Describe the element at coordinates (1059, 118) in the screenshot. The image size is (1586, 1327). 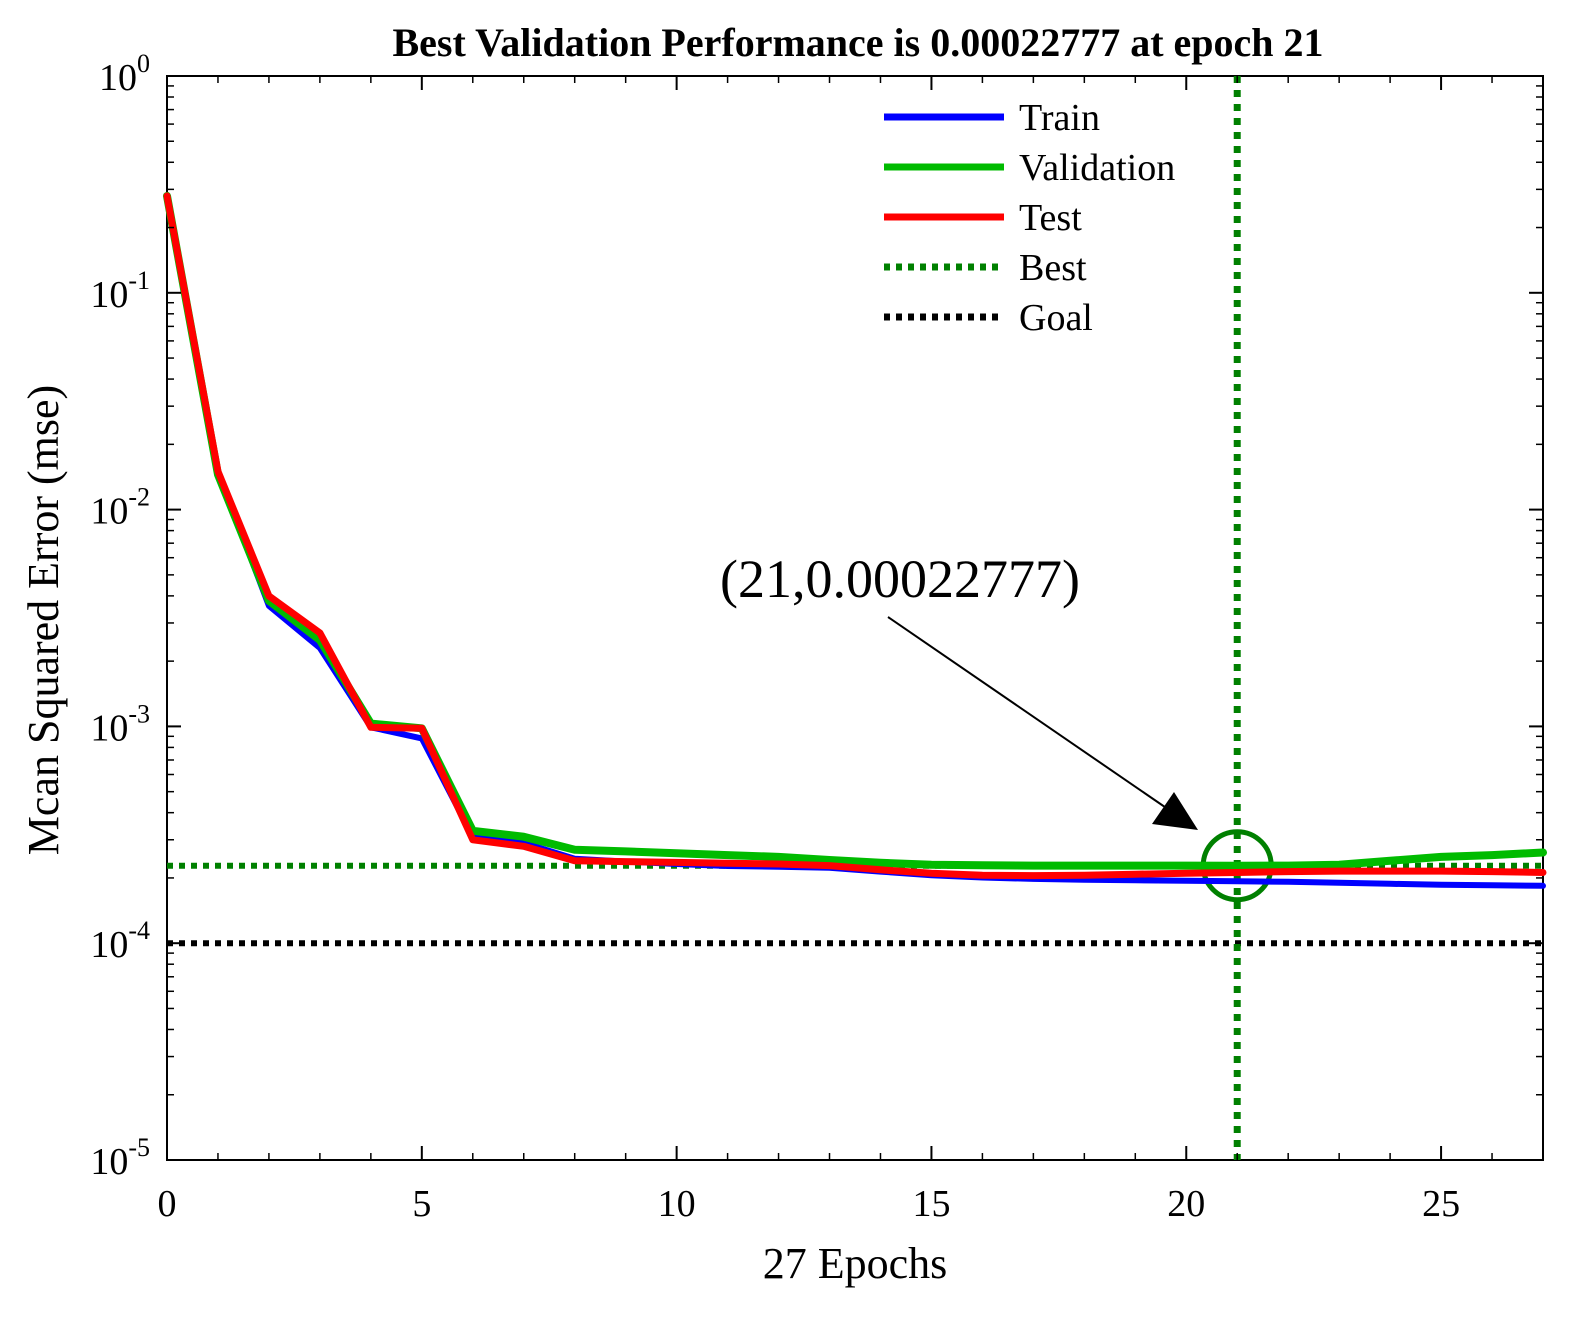
I see `legend-label-train: Train` at that location.